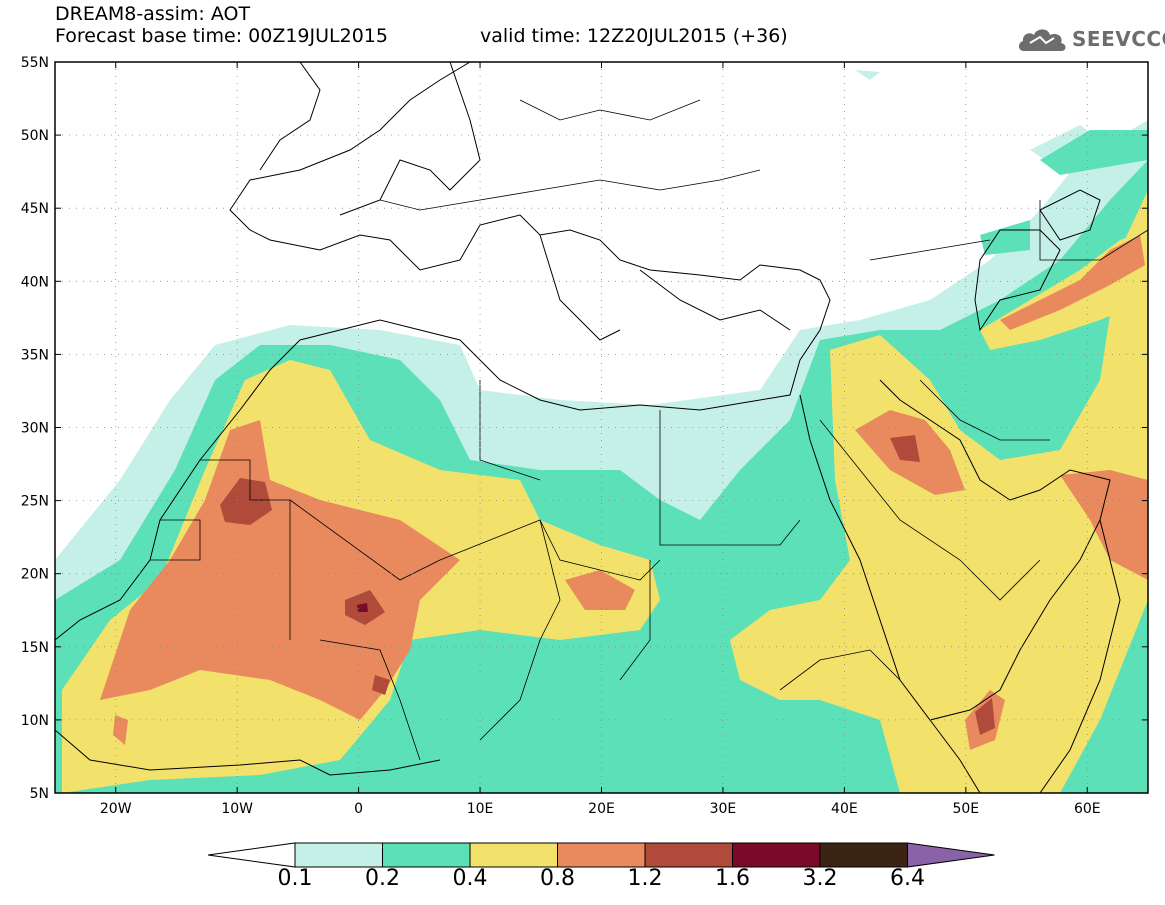 This screenshot has height=905, width=1165. What do you see at coordinates (820, 878) in the screenshot?
I see `colorbar-label: 3.2` at bounding box center [820, 878].